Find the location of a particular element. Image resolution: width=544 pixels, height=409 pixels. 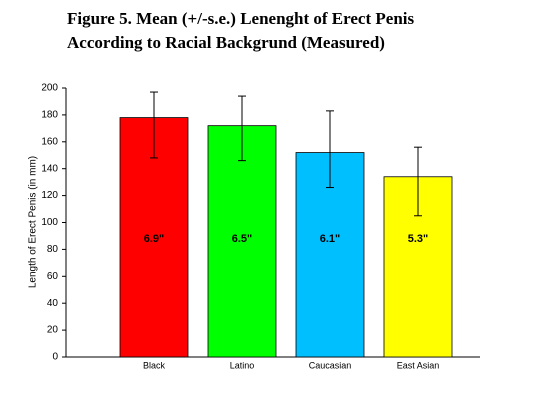

bar is located at coordinates (242, 241).